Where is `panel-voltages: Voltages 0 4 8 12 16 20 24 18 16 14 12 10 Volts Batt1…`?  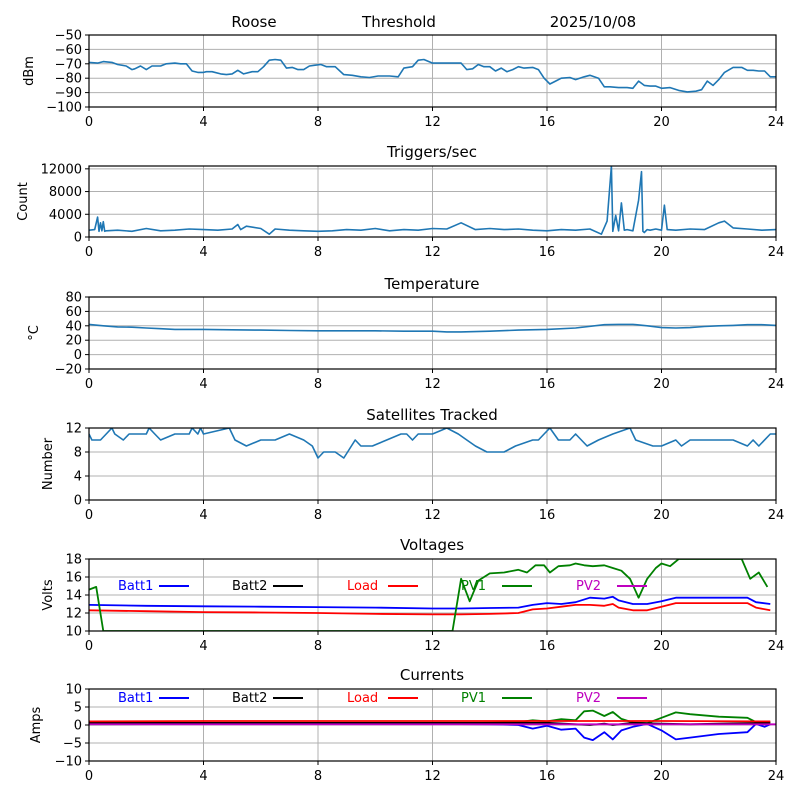 panel-voltages: Voltages 0 4 8 12 16 20 24 18 16 14 12 10 Volts Batt1… is located at coordinates (412, 595).